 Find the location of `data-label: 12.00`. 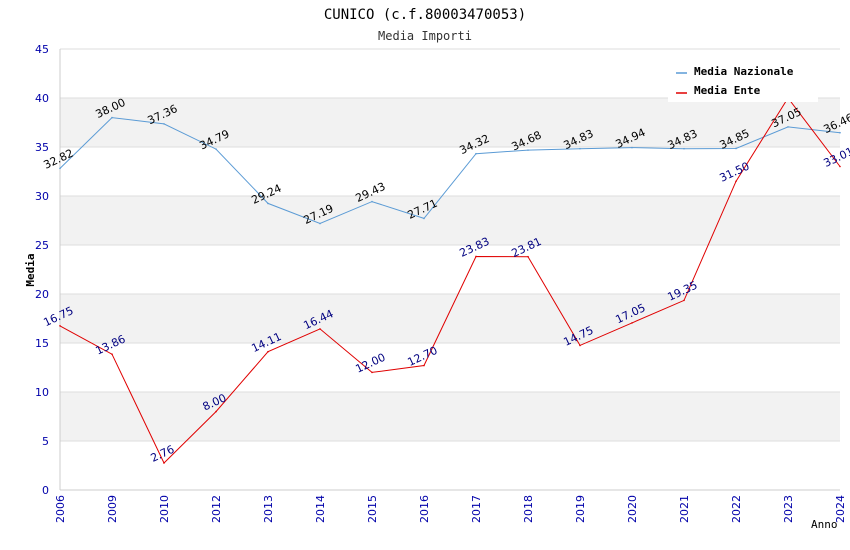

data-label: 12.00 is located at coordinates (370, 363).